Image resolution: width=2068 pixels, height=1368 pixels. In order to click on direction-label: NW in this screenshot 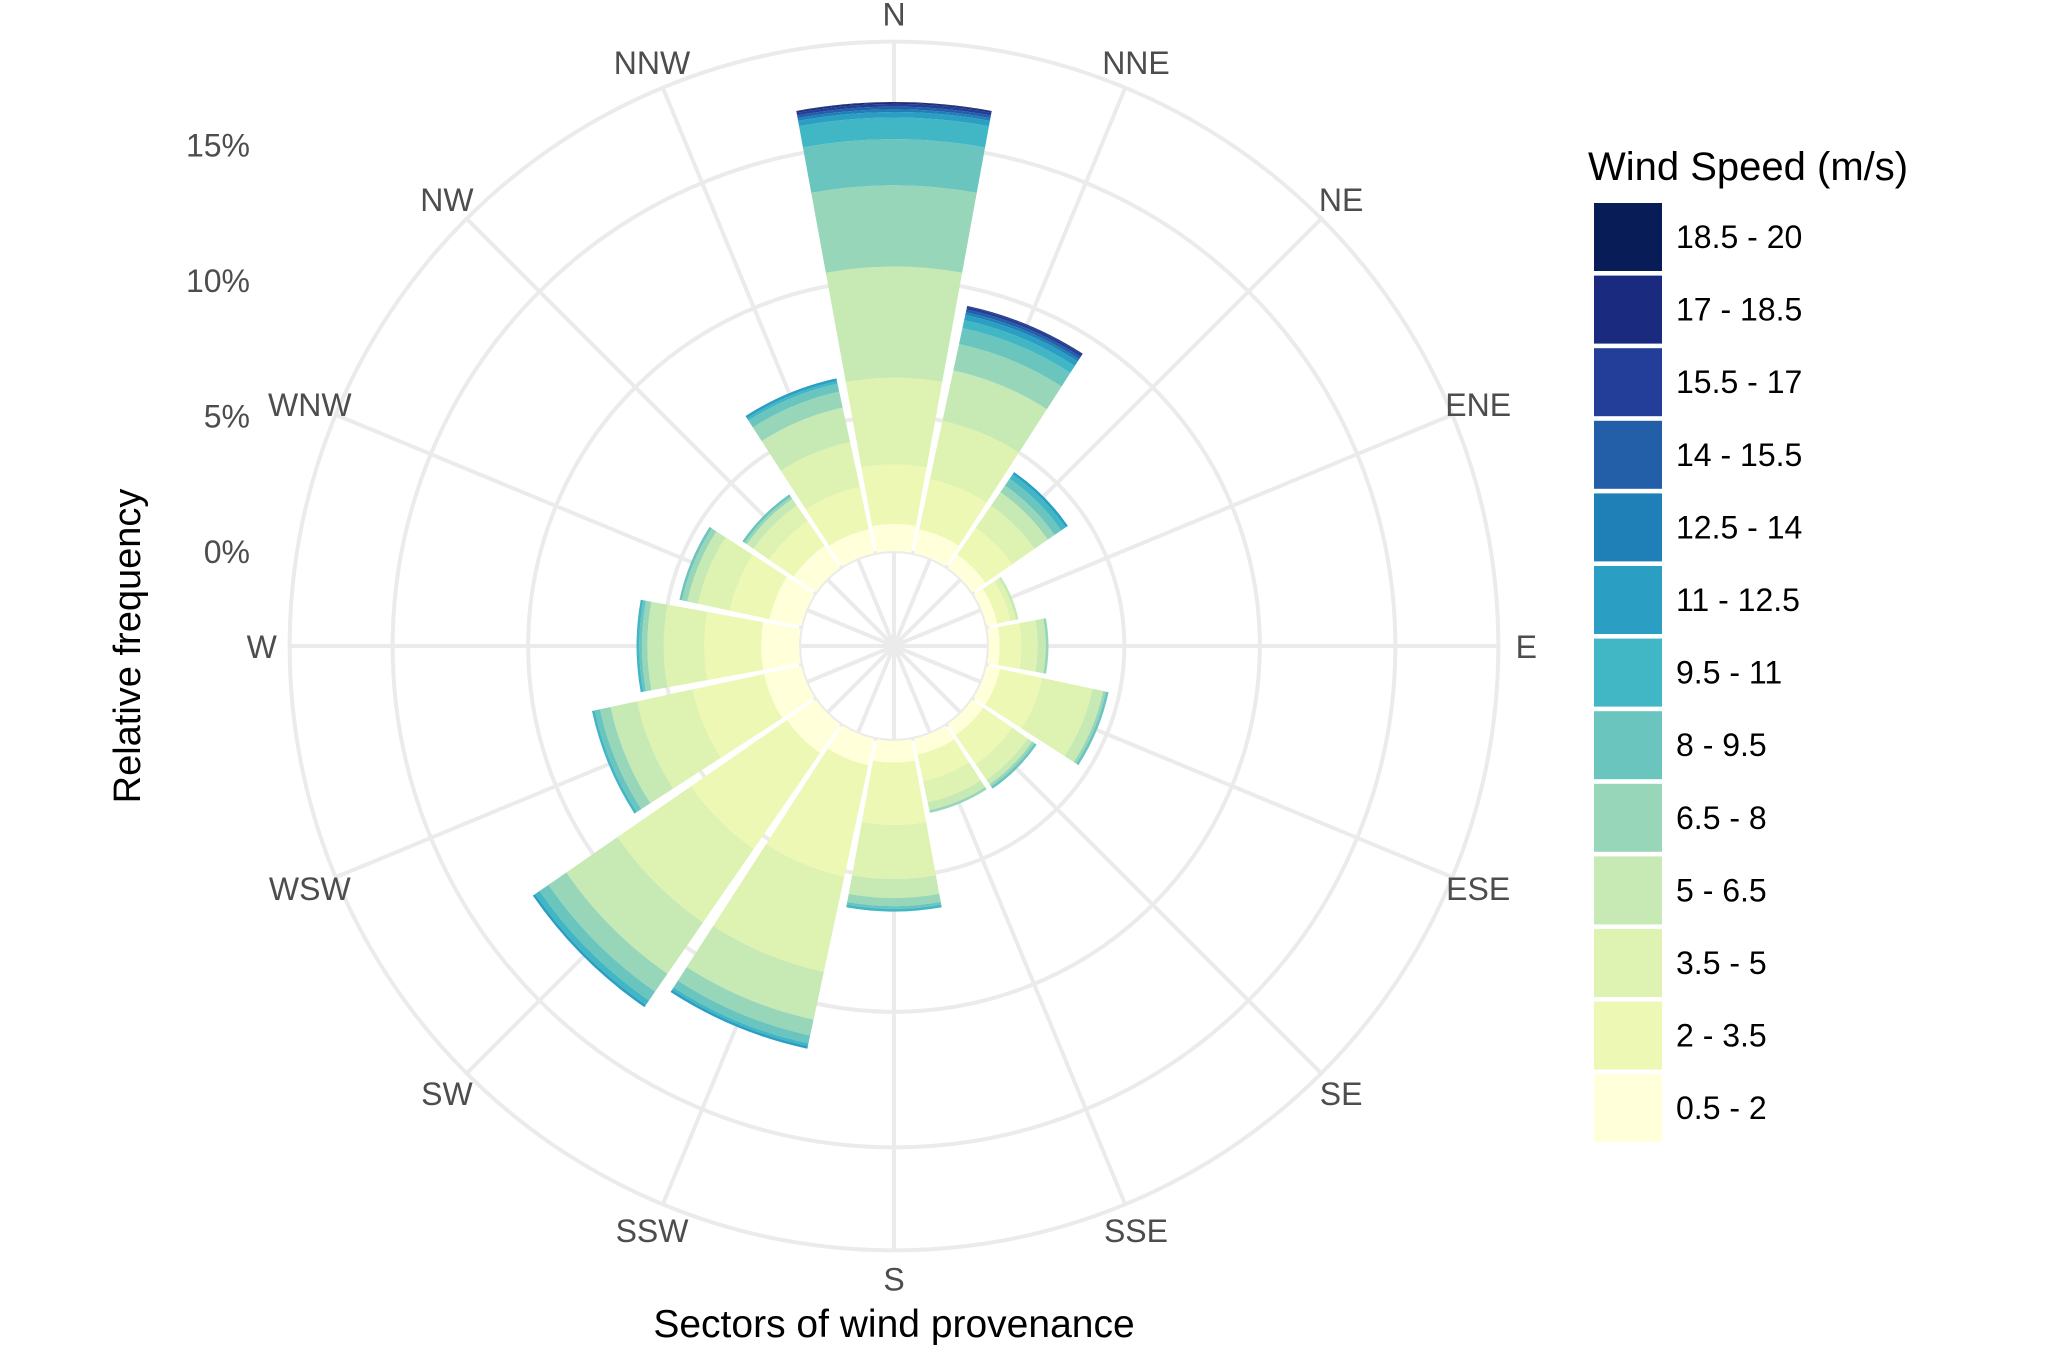, I will do `click(447, 200)`.